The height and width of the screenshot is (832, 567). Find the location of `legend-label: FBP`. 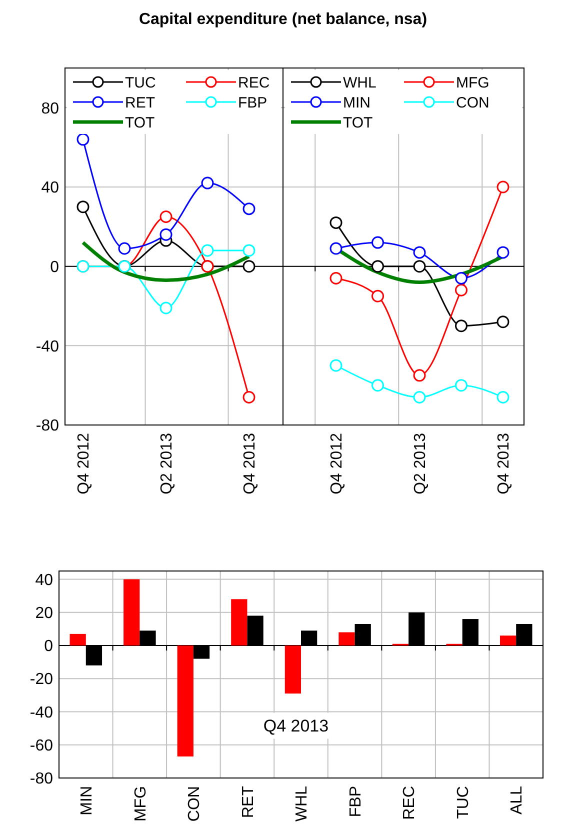

legend-label: FBP is located at coordinates (253, 103).